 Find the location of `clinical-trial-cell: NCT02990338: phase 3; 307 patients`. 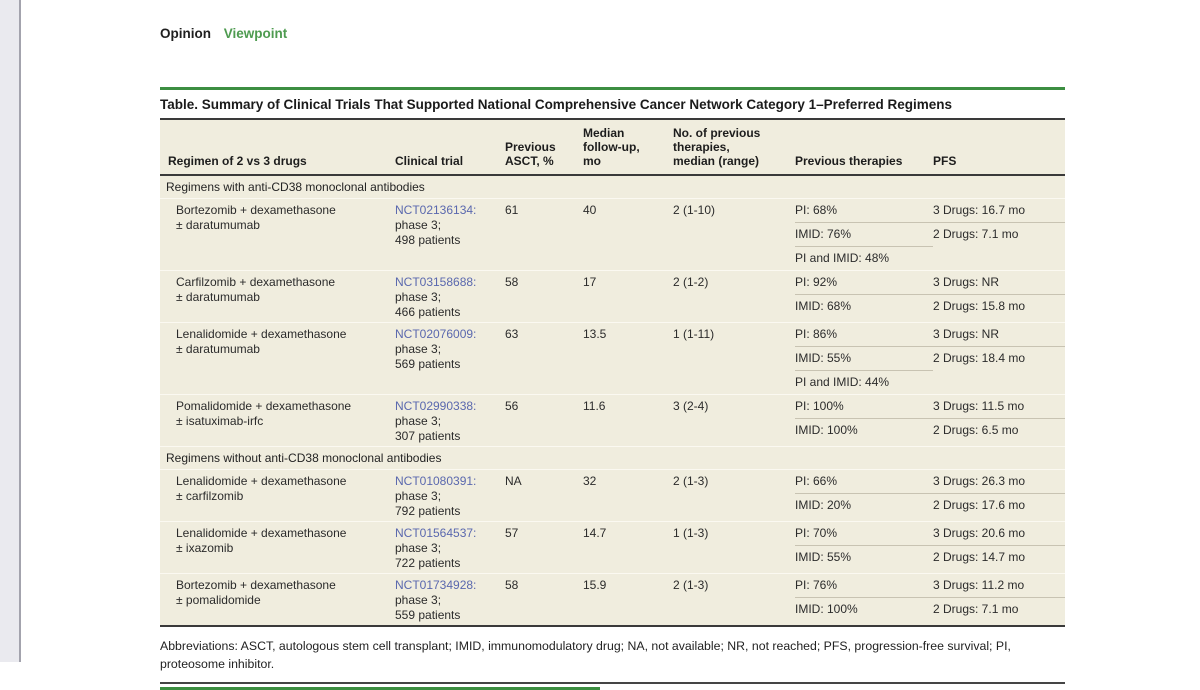

clinical-trial-cell: NCT02990338: phase 3; 307 patients is located at coordinates (450, 420).